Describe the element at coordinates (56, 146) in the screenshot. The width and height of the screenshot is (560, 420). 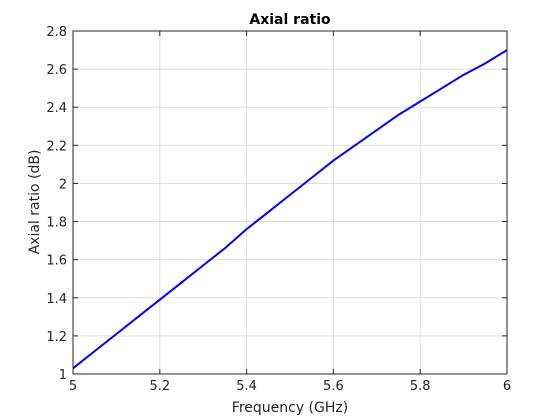
I see `y-tick-label: 2.2` at that location.